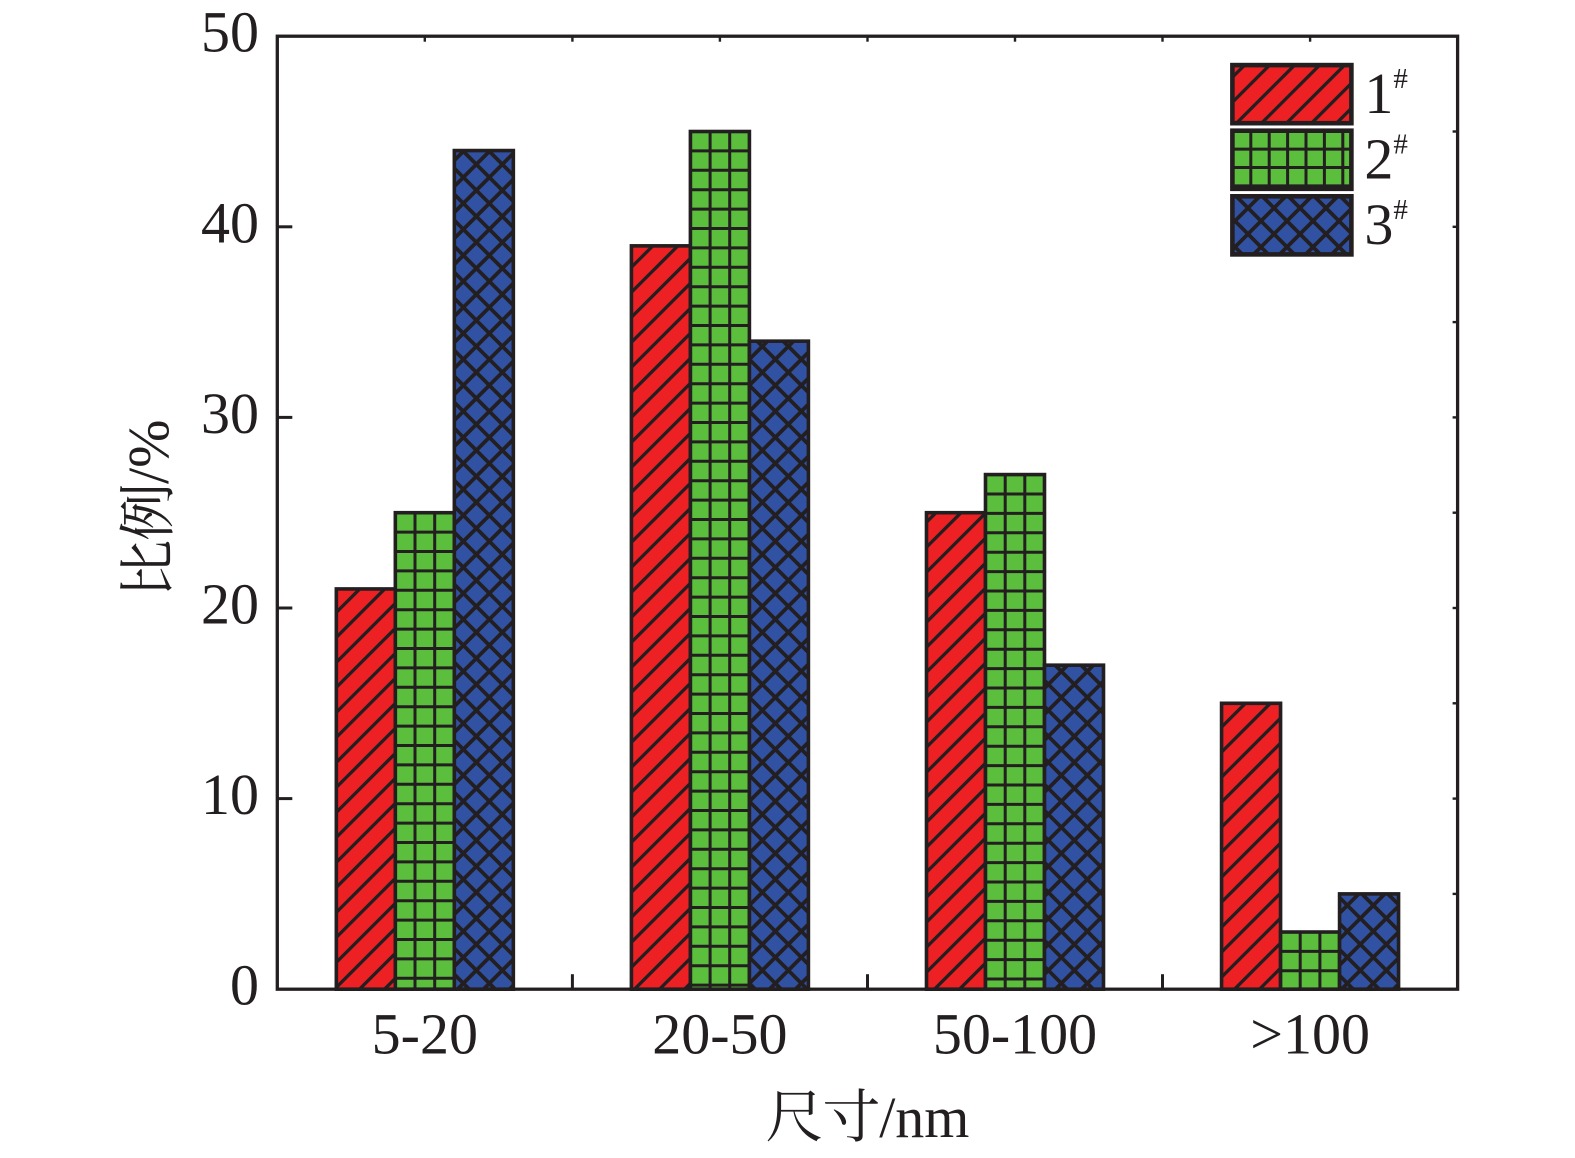 Image resolution: width=1575 pixels, height=1158 pixels. What do you see at coordinates (924, 1117) in the screenshot?
I see `svg-text: /nm` at bounding box center [924, 1117].